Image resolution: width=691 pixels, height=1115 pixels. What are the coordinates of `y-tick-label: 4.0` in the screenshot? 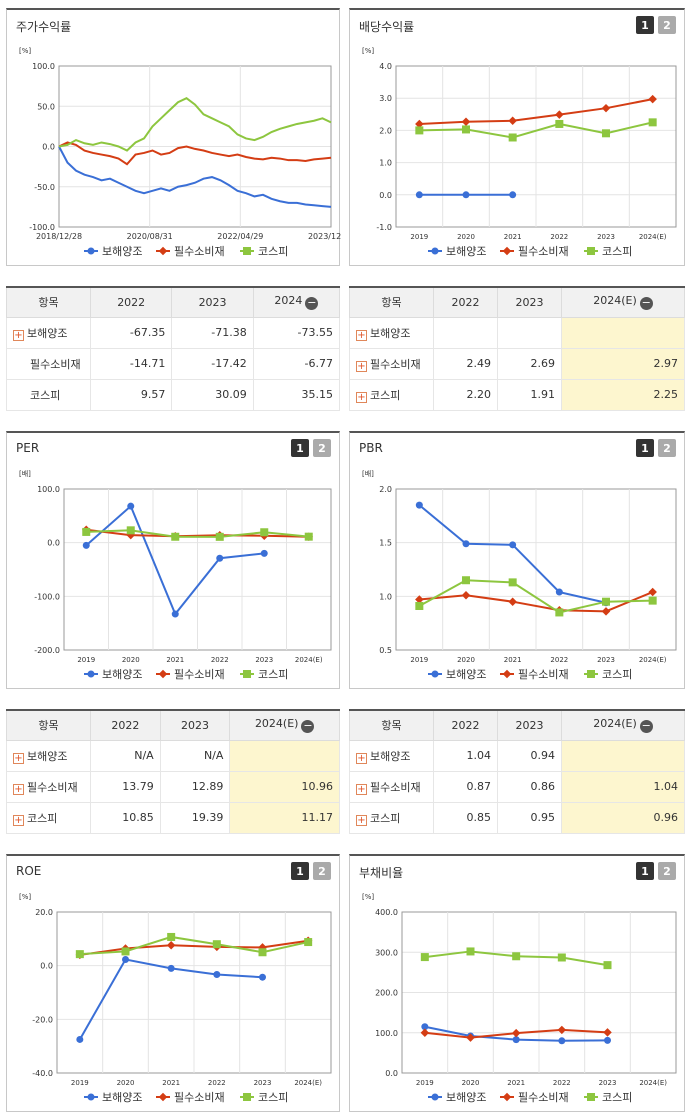 It's located at (385, 66).